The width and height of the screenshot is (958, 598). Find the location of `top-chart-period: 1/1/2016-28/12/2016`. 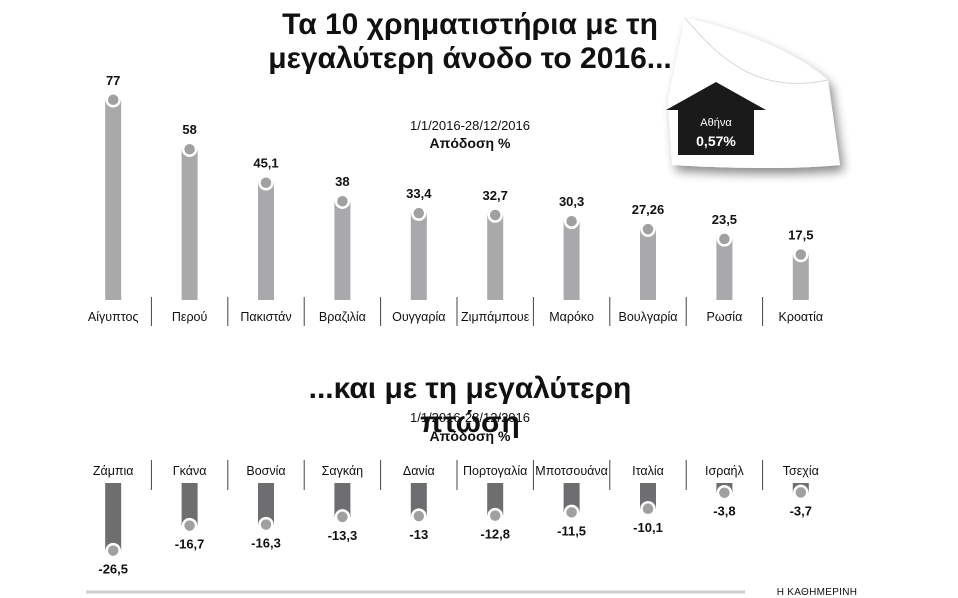

top-chart-period: 1/1/2016-28/12/2016 is located at coordinates (470, 125).